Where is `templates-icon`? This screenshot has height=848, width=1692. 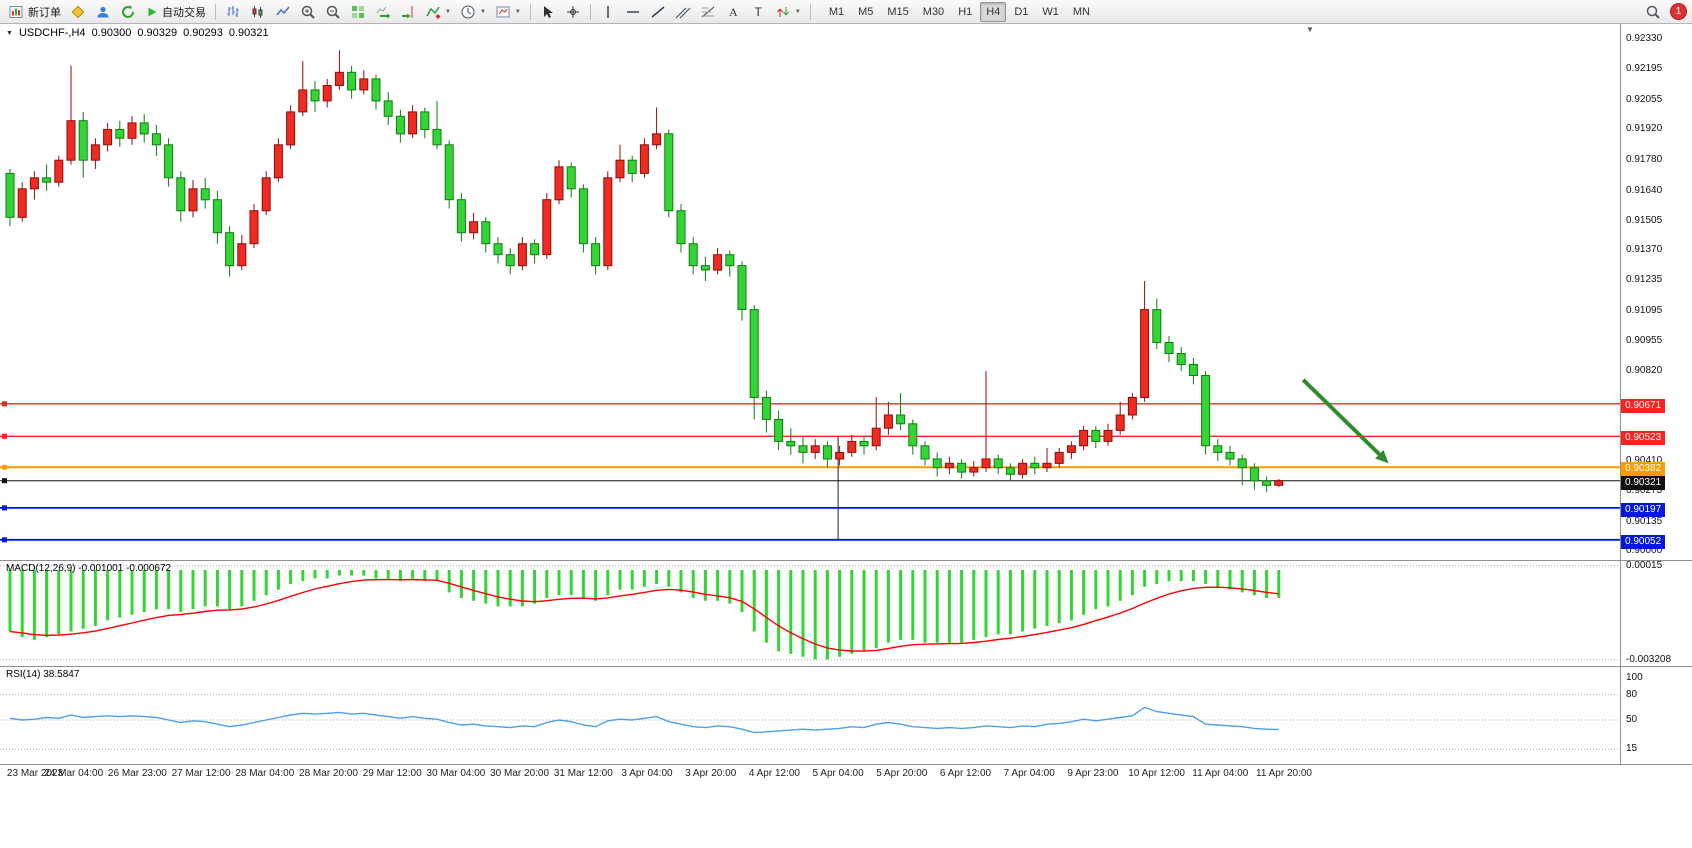 templates-icon is located at coordinates (503, 11).